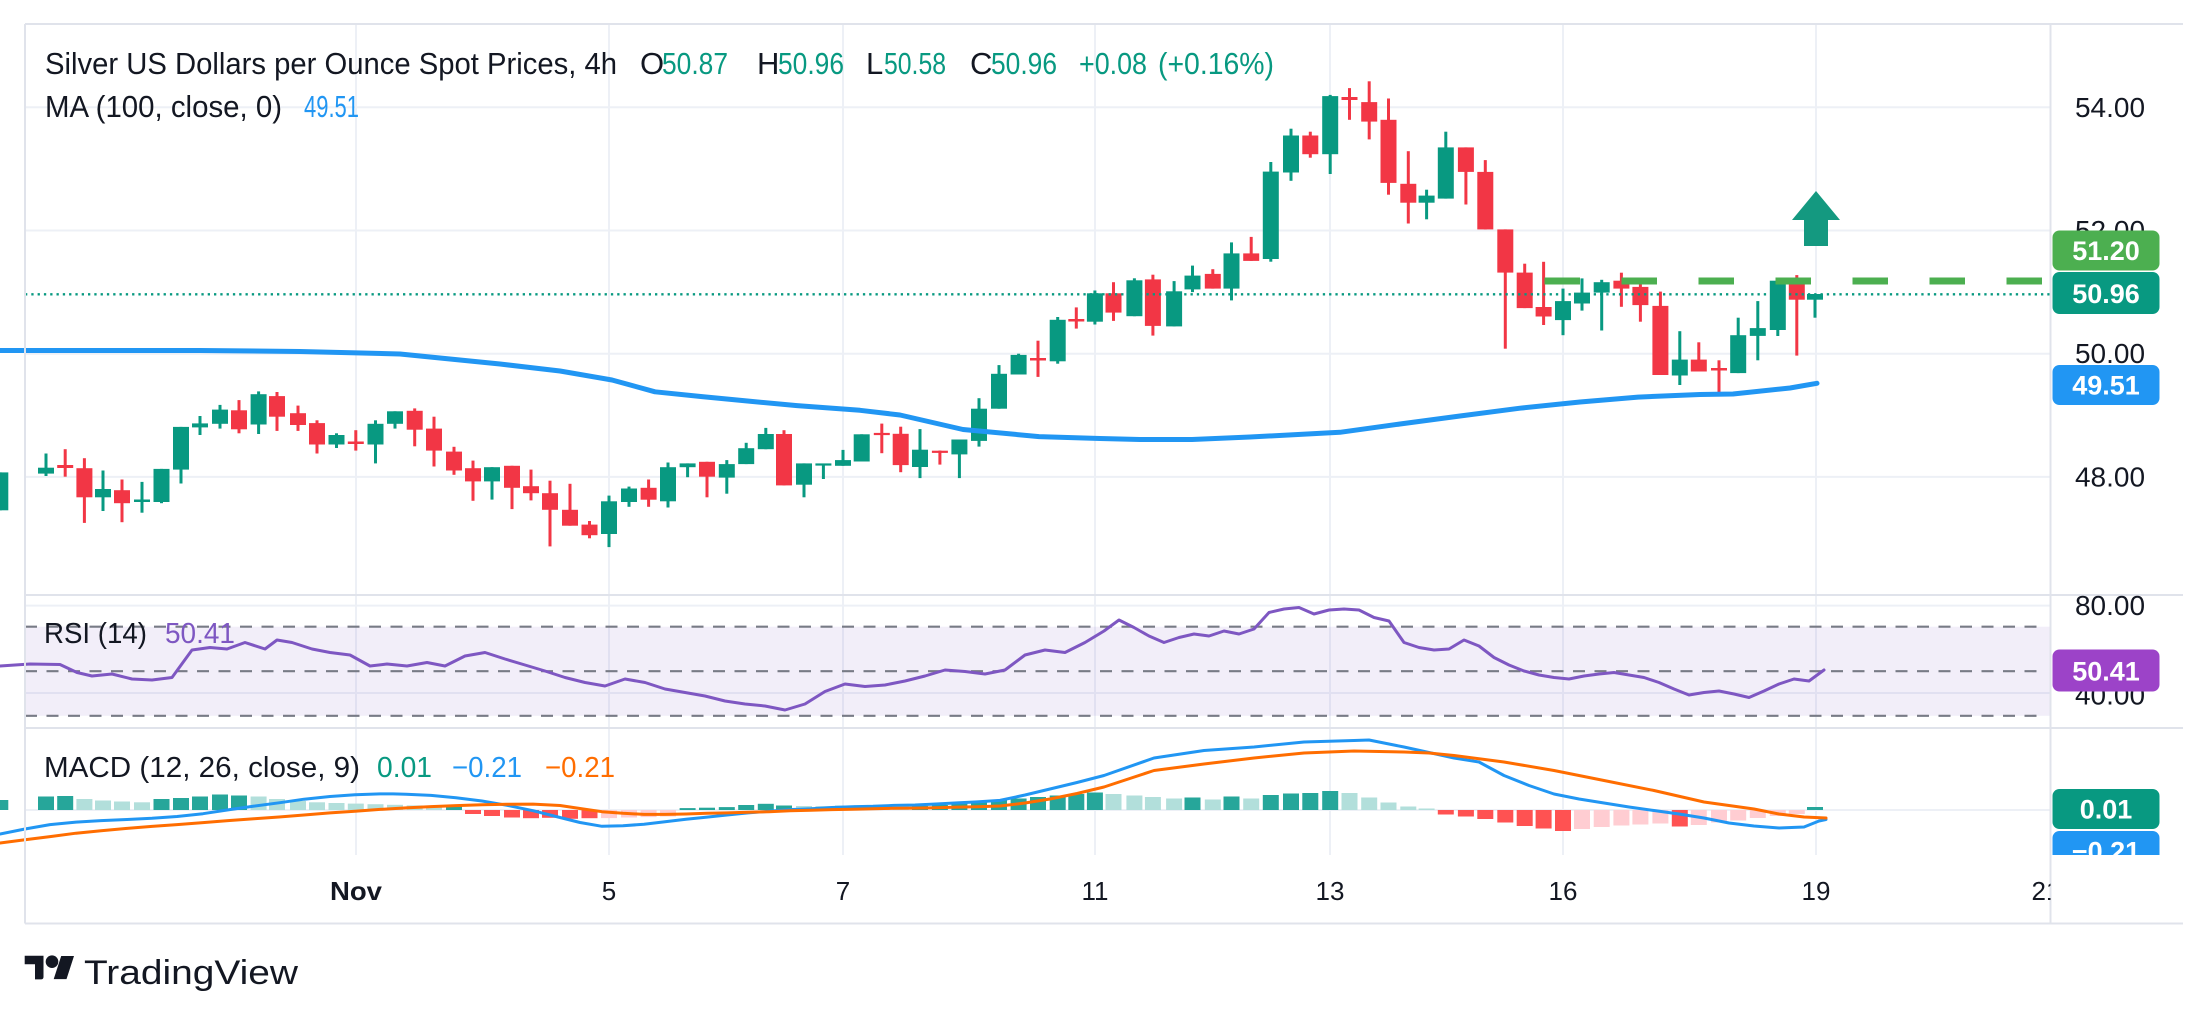  I want to click on svg-text: (+0.16%), so click(1216, 63).